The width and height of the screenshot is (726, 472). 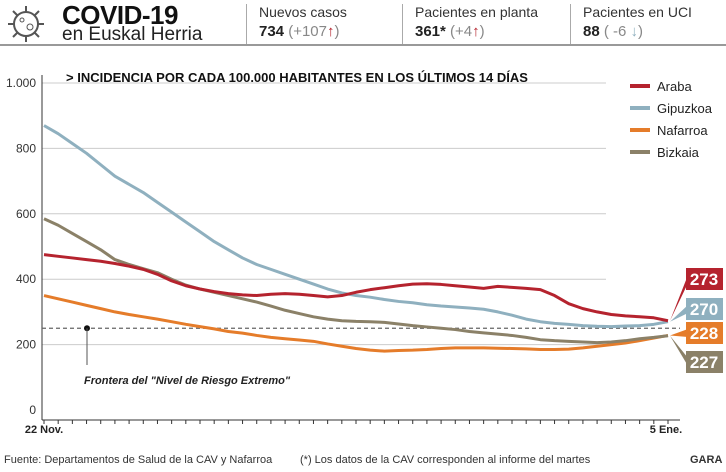 I want to click on stat-pacientes-planta: Pacientes en planta 361* (+4↑), so click(x=470, y=24).